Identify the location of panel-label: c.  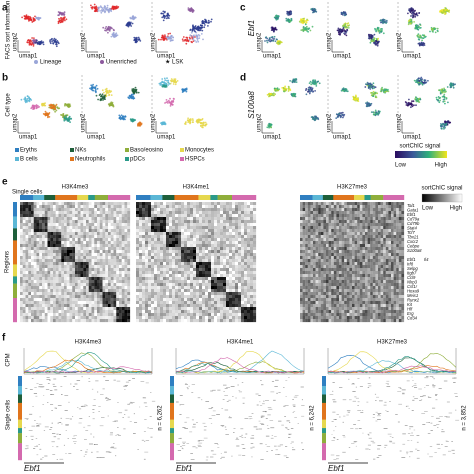
(243, 8).